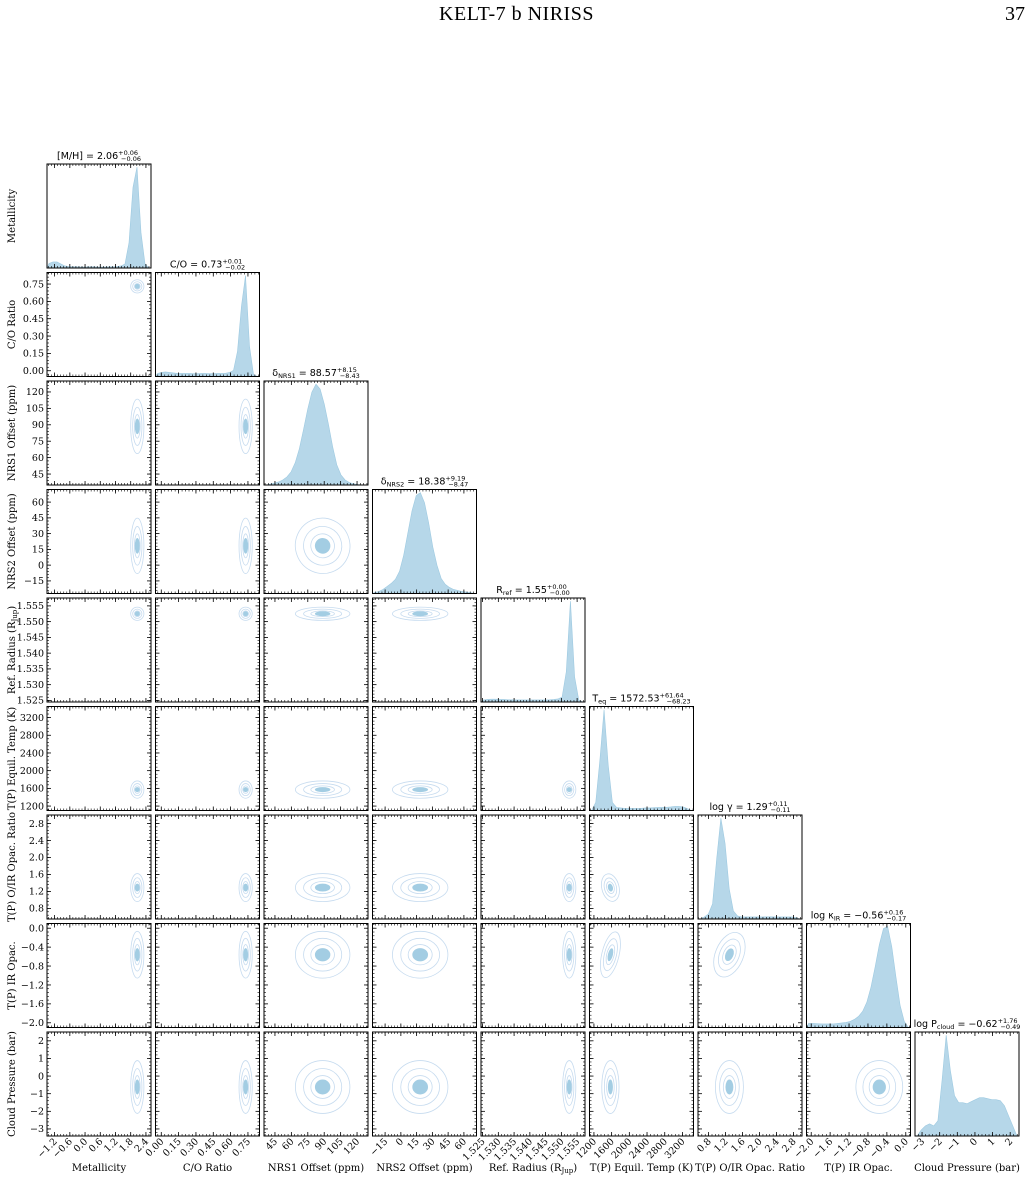  I want to click on x-tick-label: 2.4, so click(772, 1145).